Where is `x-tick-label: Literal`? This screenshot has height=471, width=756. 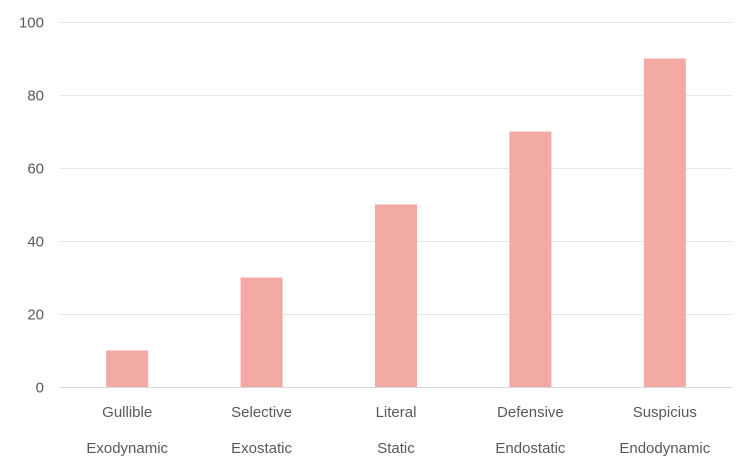 x-tick-label: Literal is located at coordinates (396, 412).